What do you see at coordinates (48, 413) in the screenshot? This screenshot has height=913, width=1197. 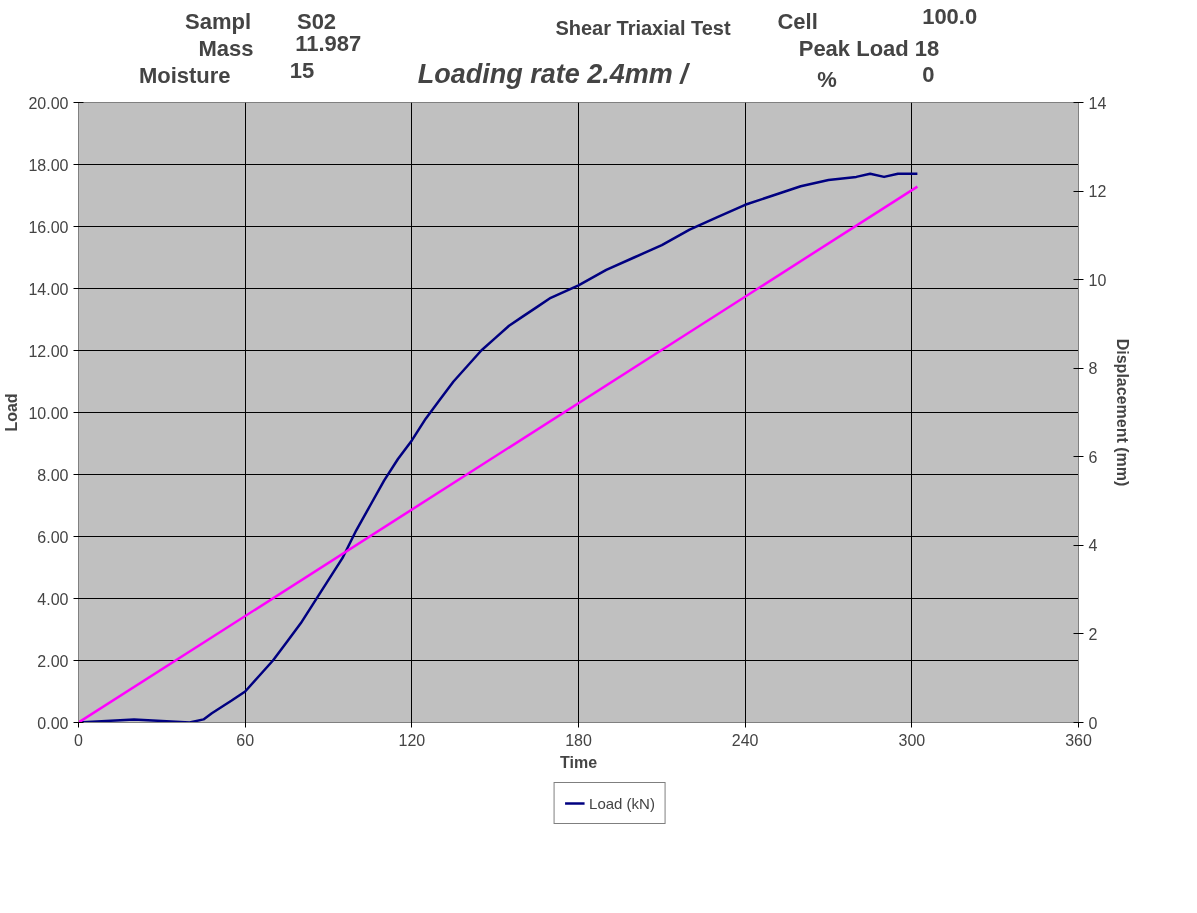 I see `y-tick-label: 10.00` at bounding box center [48, 413].